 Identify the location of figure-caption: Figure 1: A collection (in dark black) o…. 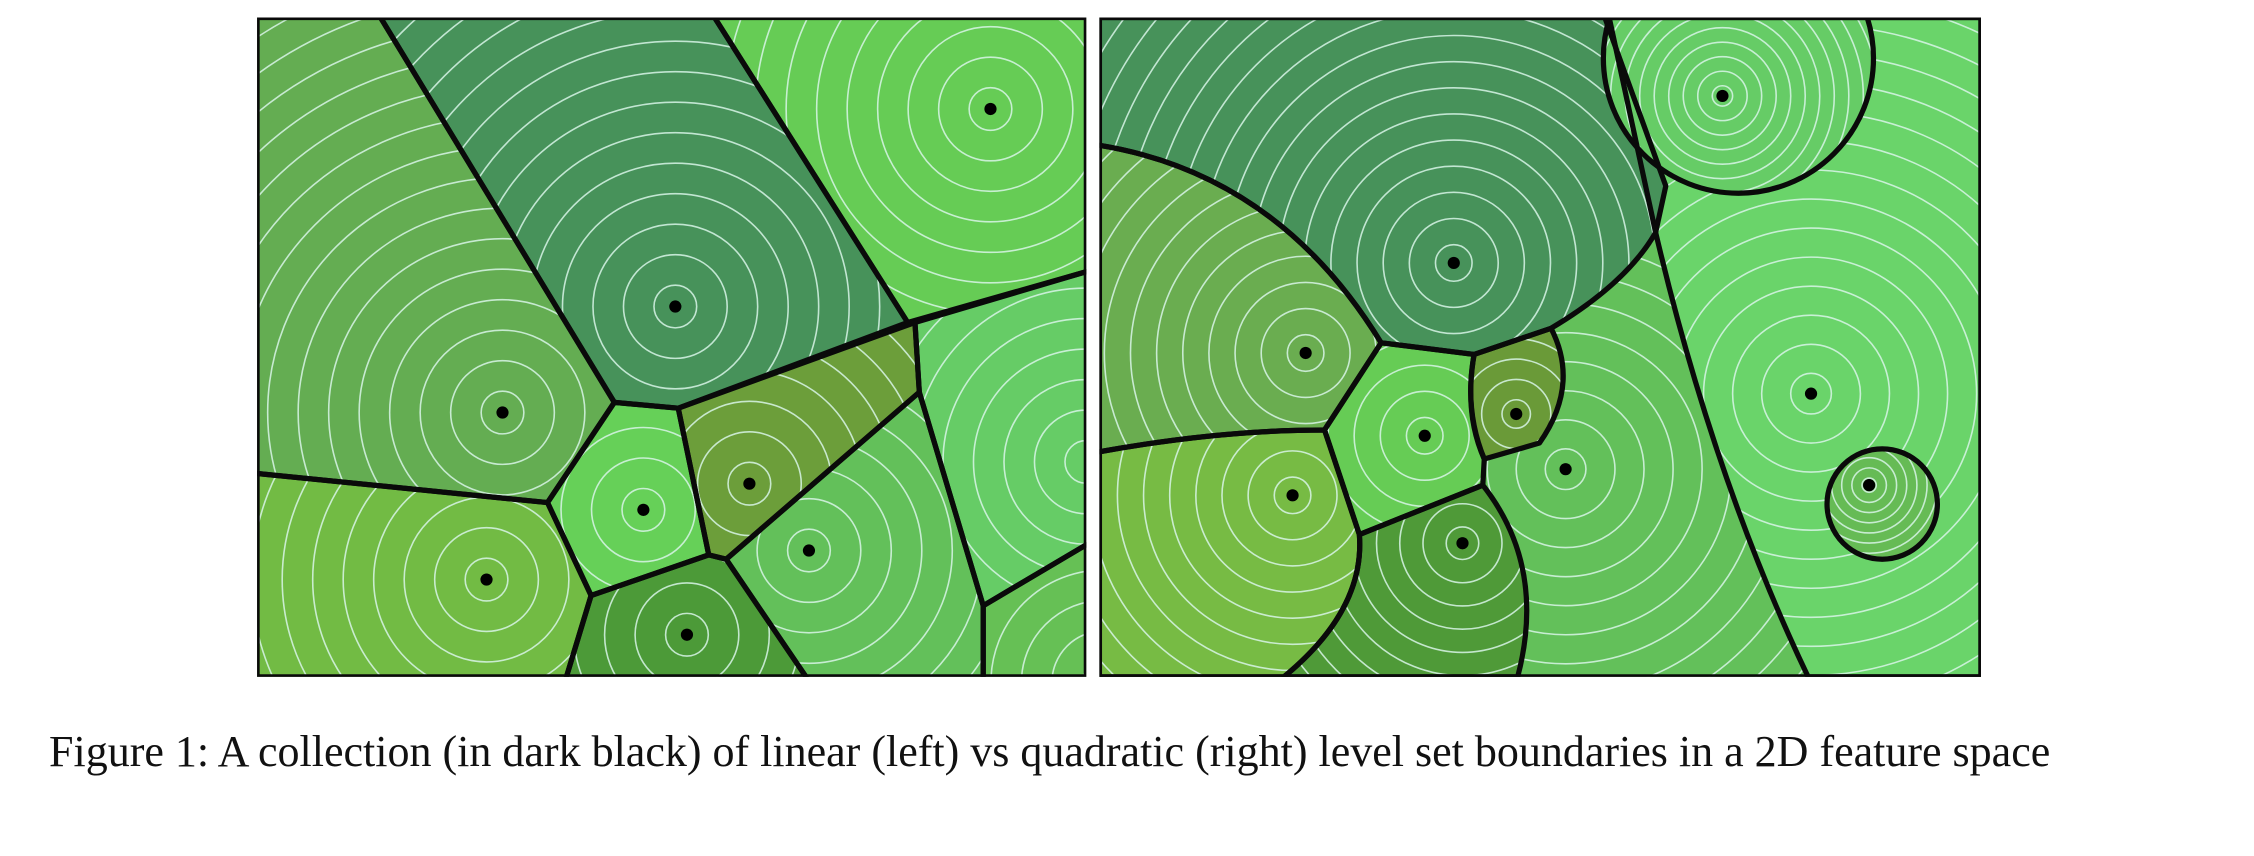
(1050, 751).